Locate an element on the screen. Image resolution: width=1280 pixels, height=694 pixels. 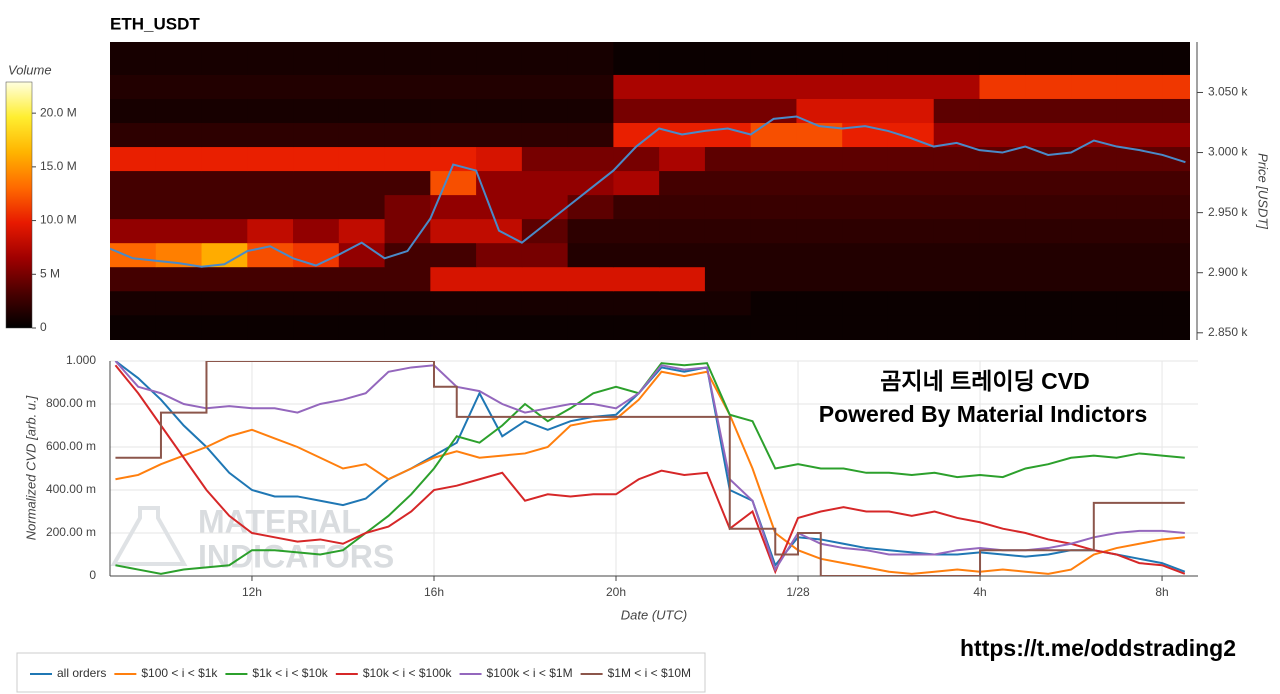
legend-label: $100k < i < $1M is located at coordinates (530, 673).